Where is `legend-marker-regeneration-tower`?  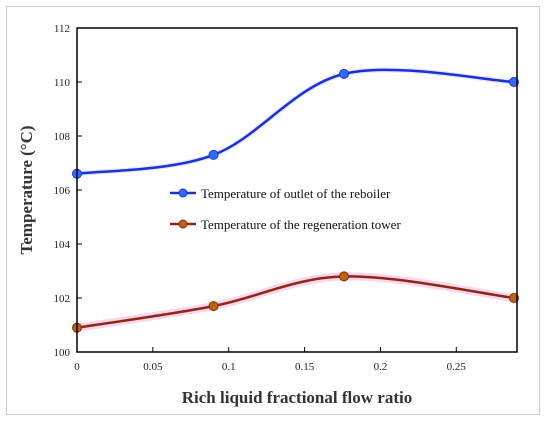 legend-marker-regeneration-tower is located at coordinates (183, 224).